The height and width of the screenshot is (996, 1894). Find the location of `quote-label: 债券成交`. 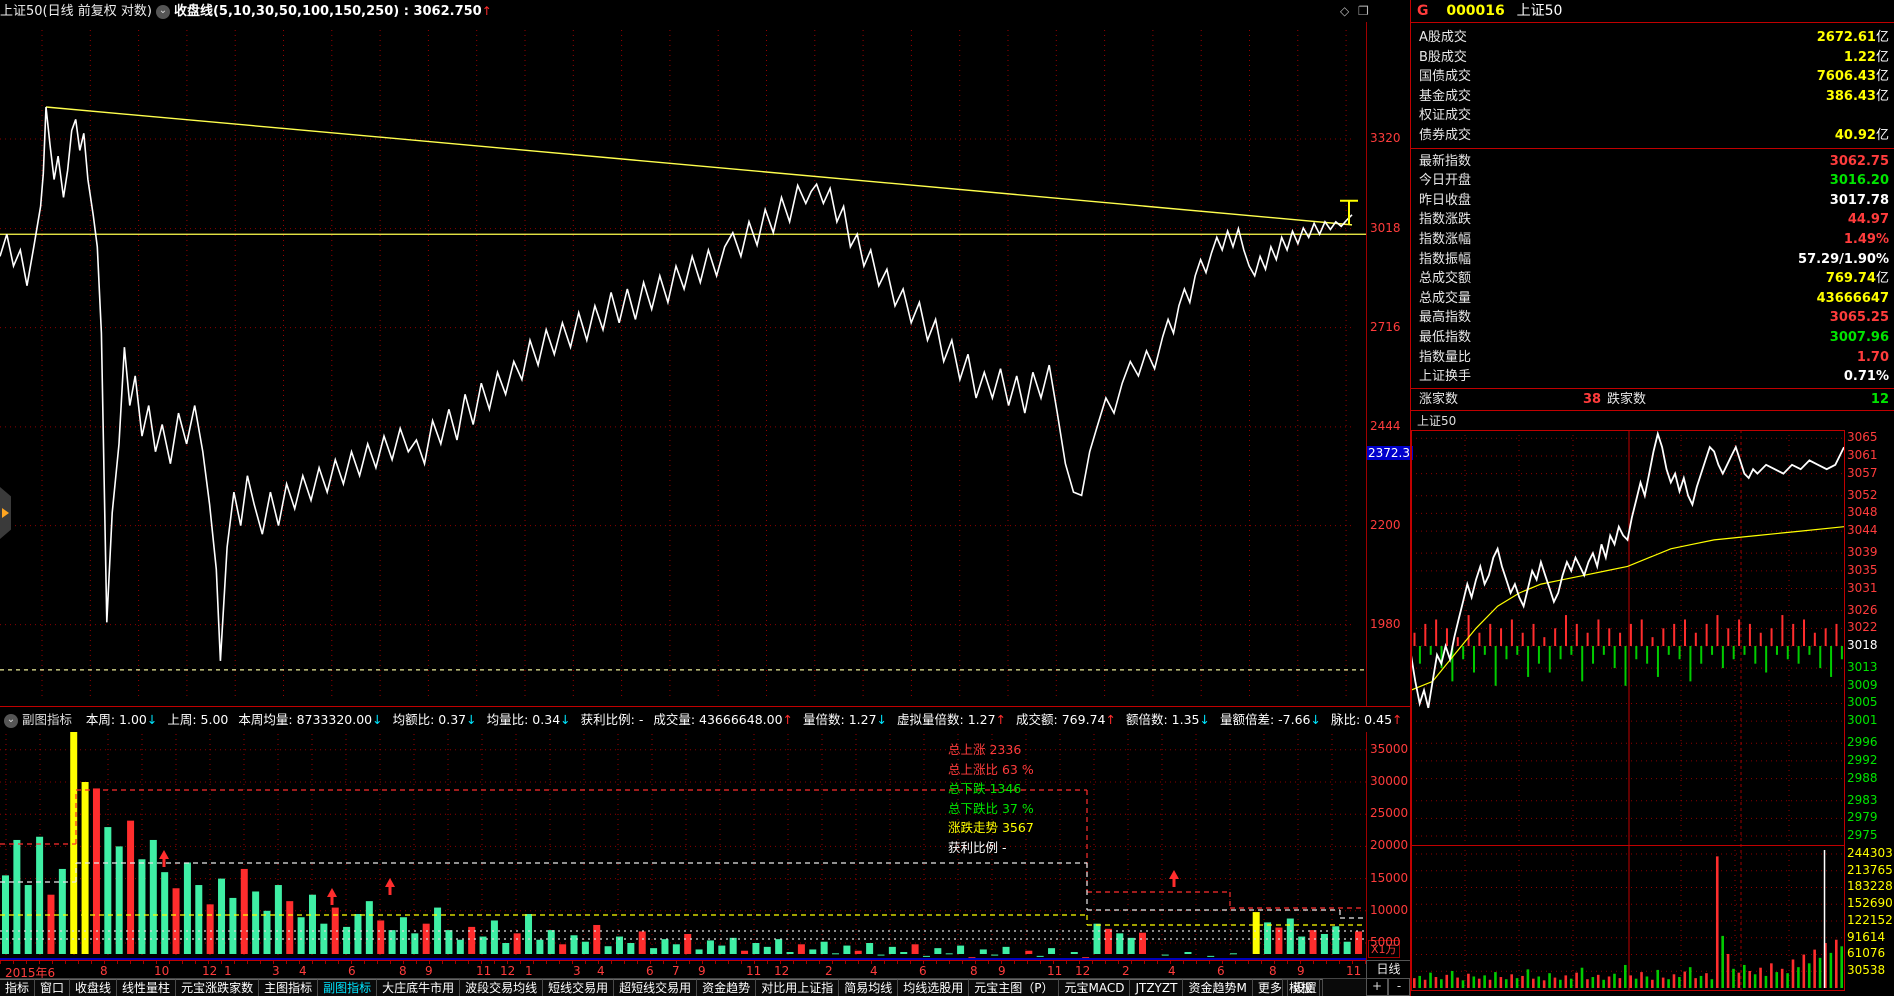

quote-label: 债券成交 is located at coordinates (1445, 135).